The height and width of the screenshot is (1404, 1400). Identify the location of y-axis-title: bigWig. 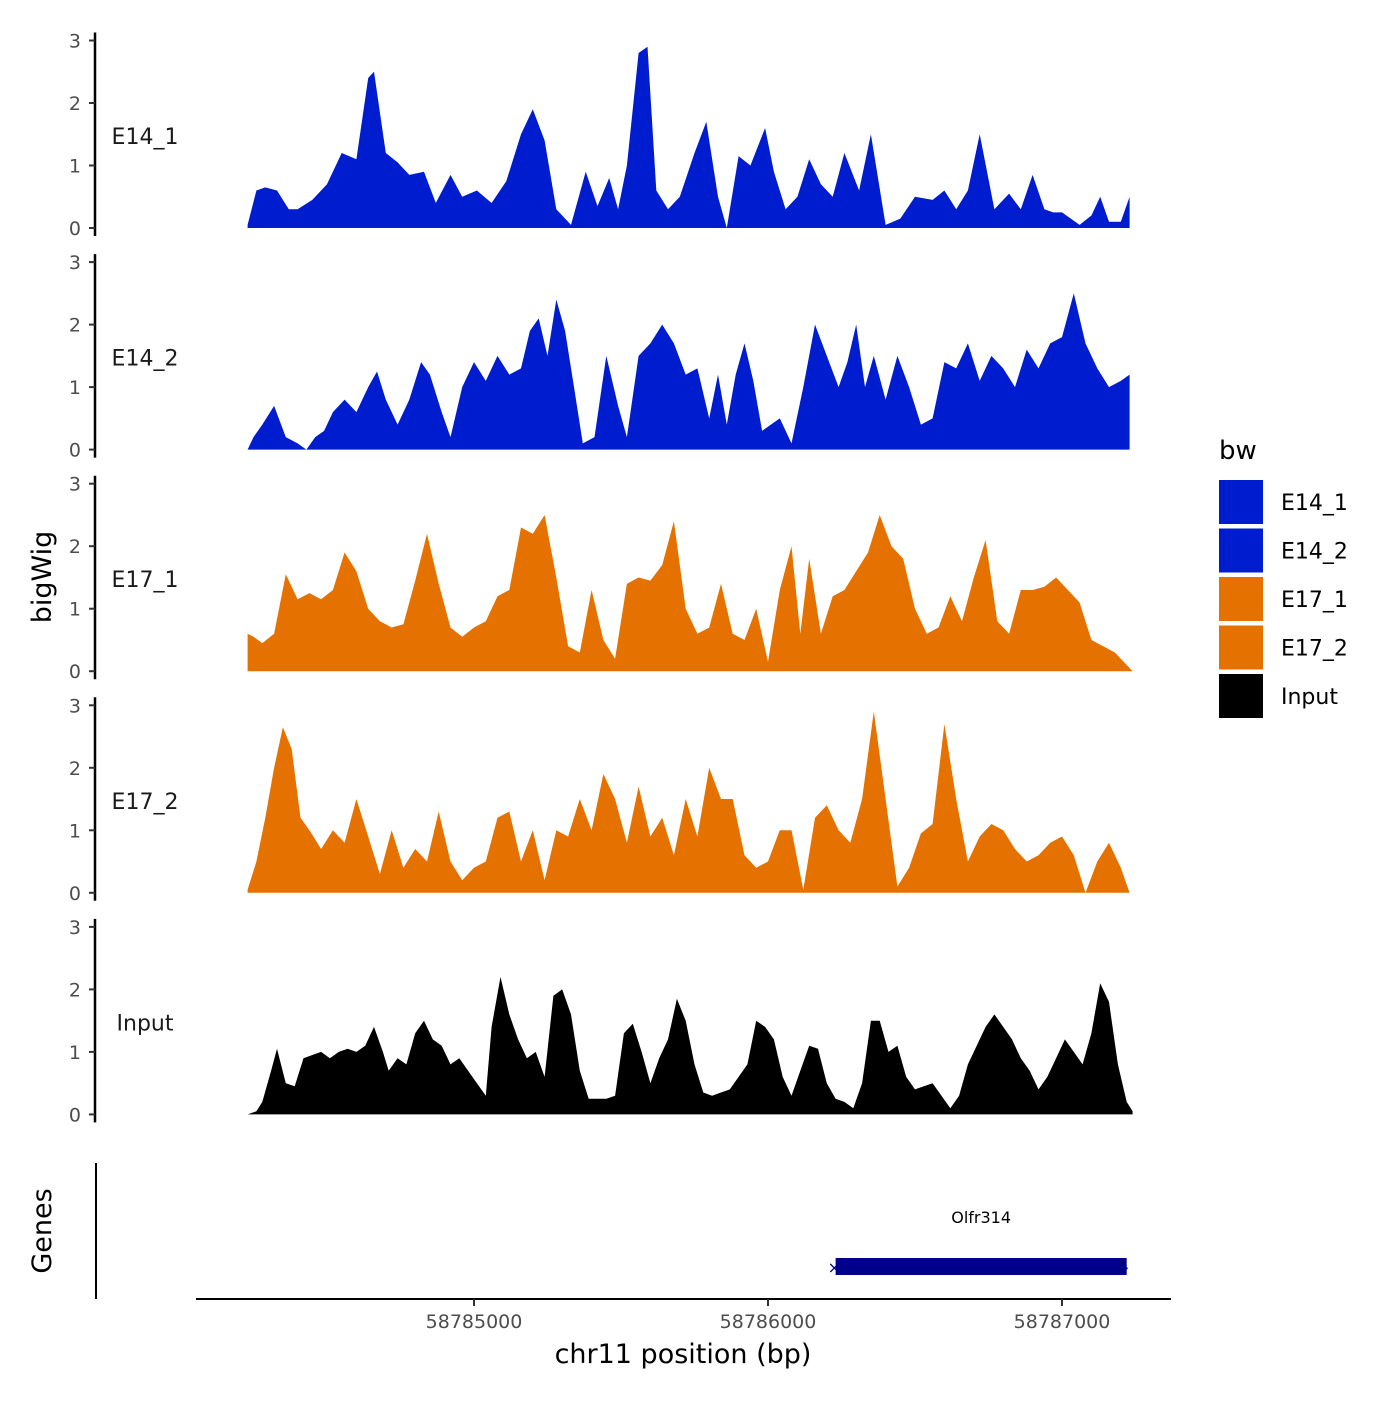
(42, 577).